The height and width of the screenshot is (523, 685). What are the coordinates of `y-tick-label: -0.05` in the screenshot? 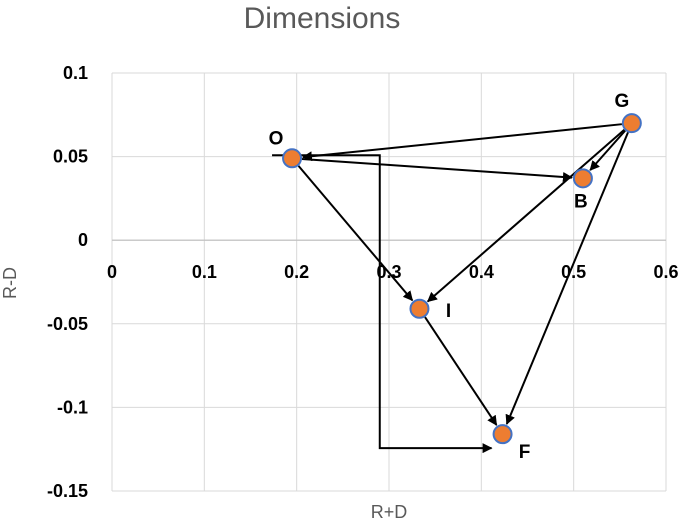 It's located at (67, 324).